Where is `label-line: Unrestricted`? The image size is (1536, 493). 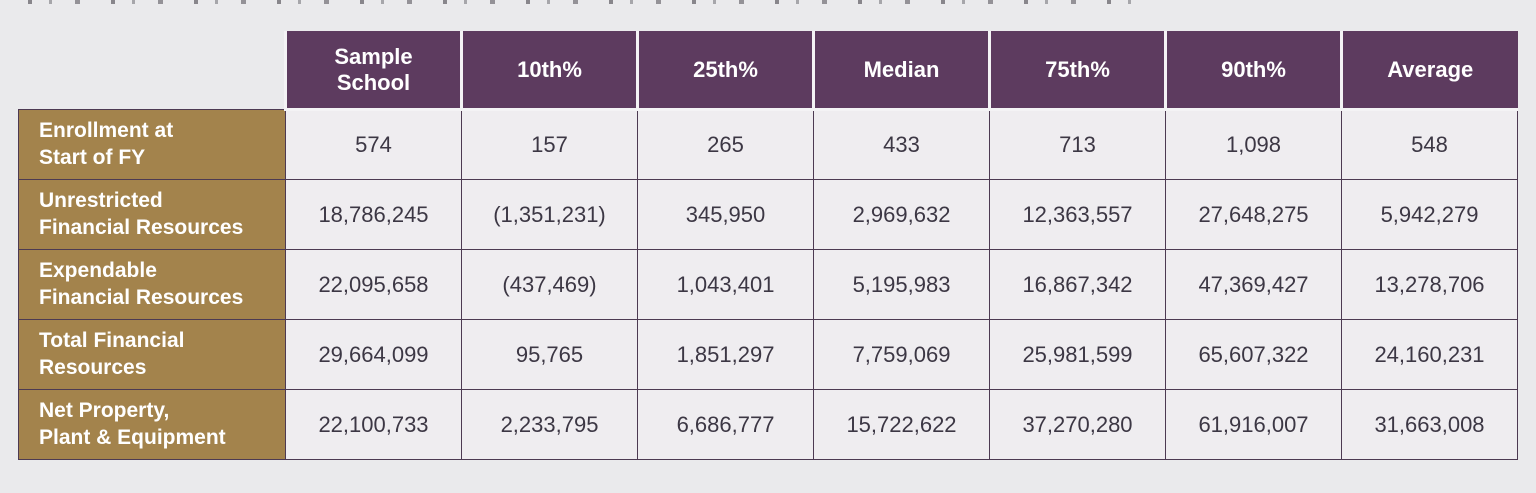
label-line: Unrestricted is located at coordinates (101, 200).